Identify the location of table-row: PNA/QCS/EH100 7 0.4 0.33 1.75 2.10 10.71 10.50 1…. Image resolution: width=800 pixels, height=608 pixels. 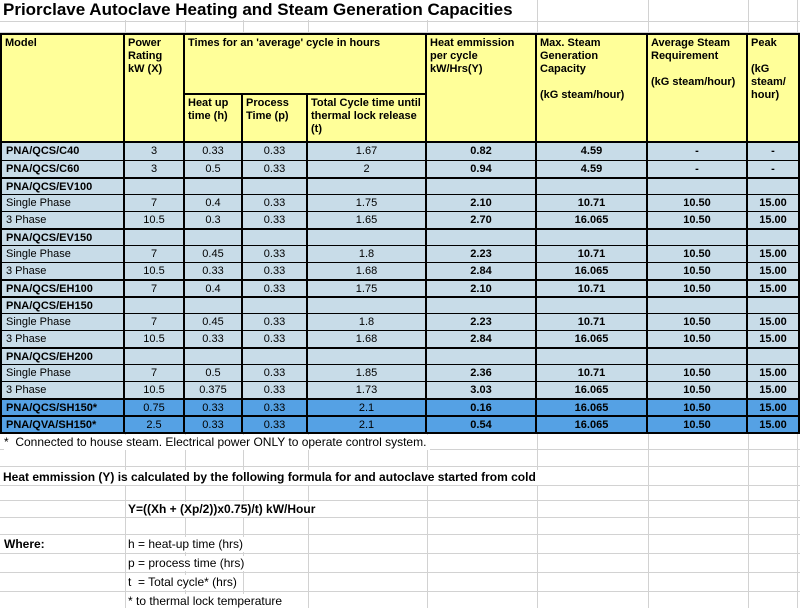
(400, 287).